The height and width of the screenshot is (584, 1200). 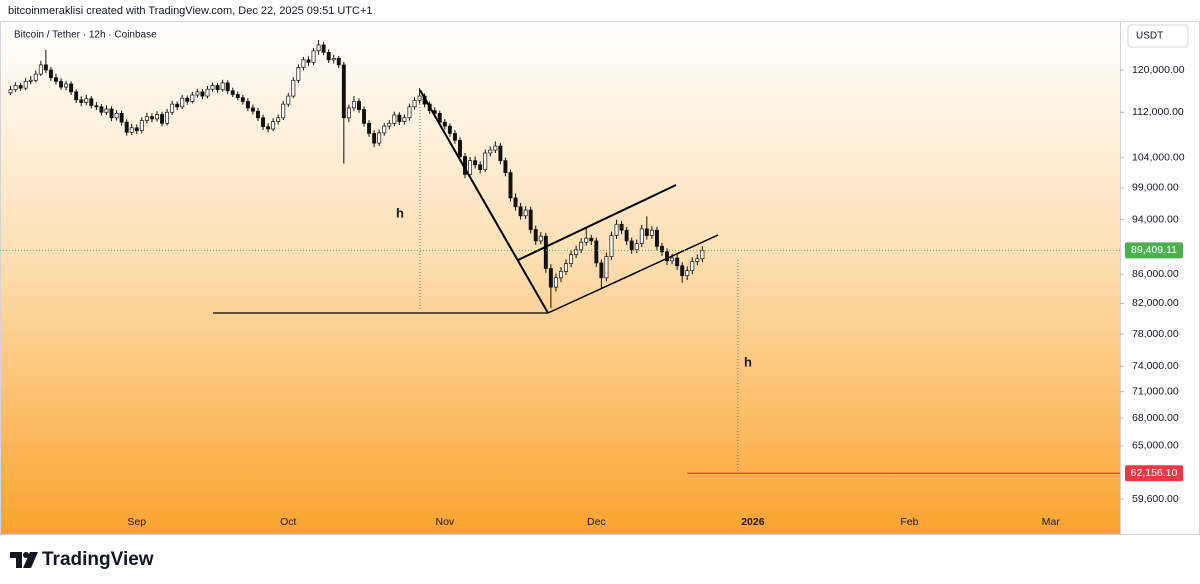 I want to click on last-price-box, so click(x=1154, y=250).